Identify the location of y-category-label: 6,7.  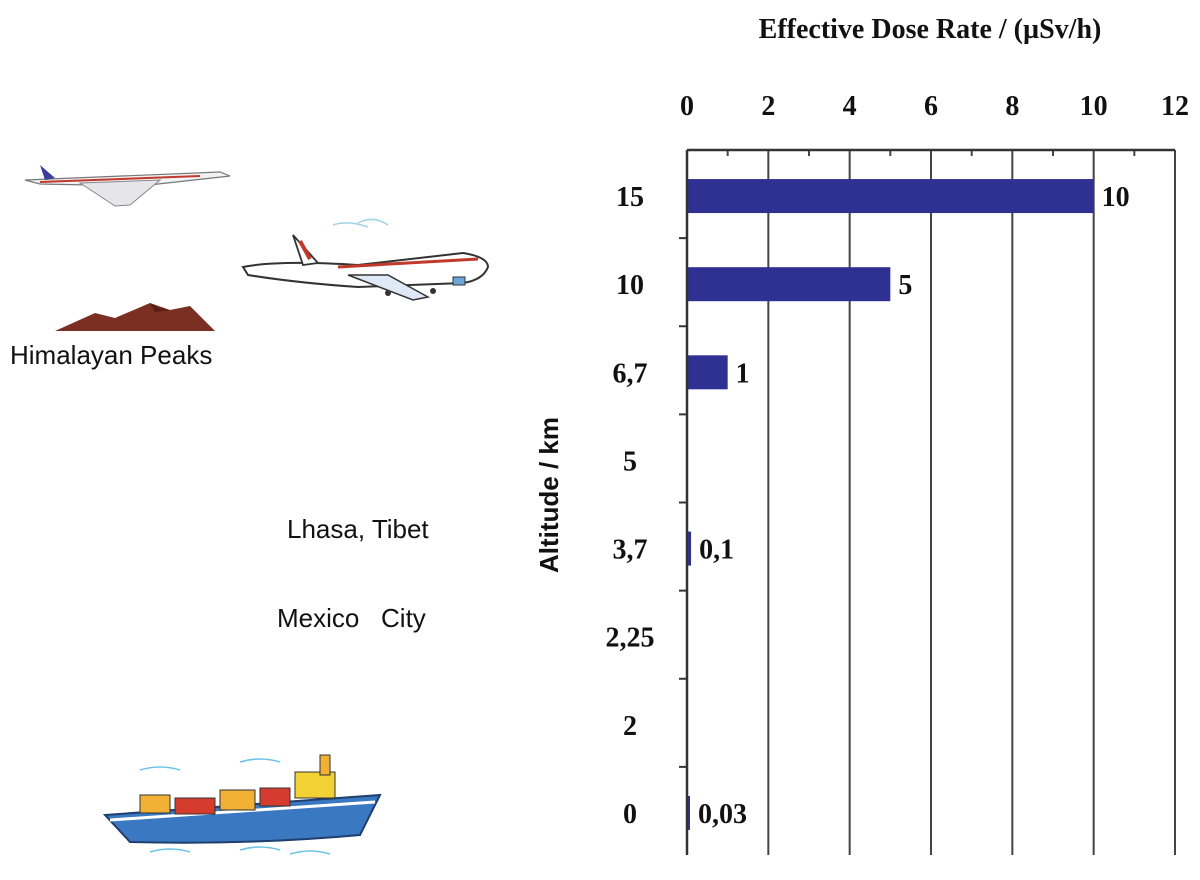
(630, 373).